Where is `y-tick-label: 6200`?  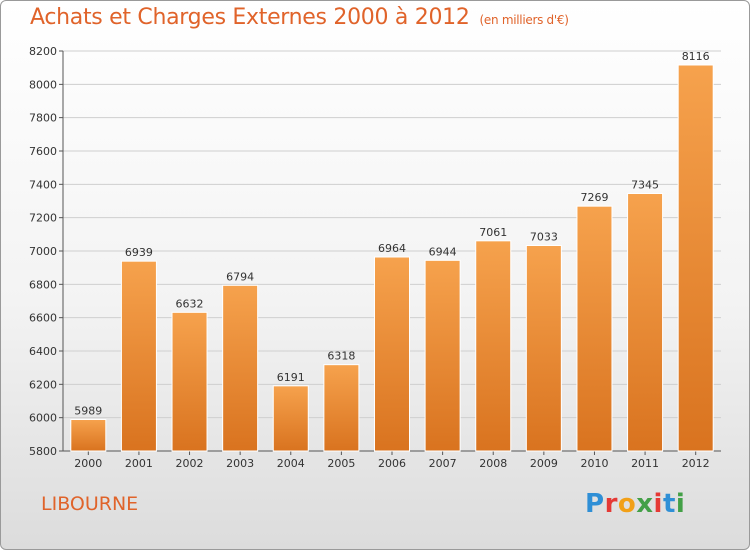
y-tick-label: 6200 is located at coordinates (43, 384).